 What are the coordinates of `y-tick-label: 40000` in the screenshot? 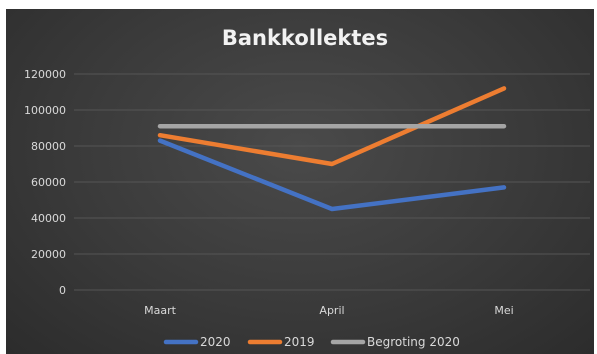 It's located at (48, 218).